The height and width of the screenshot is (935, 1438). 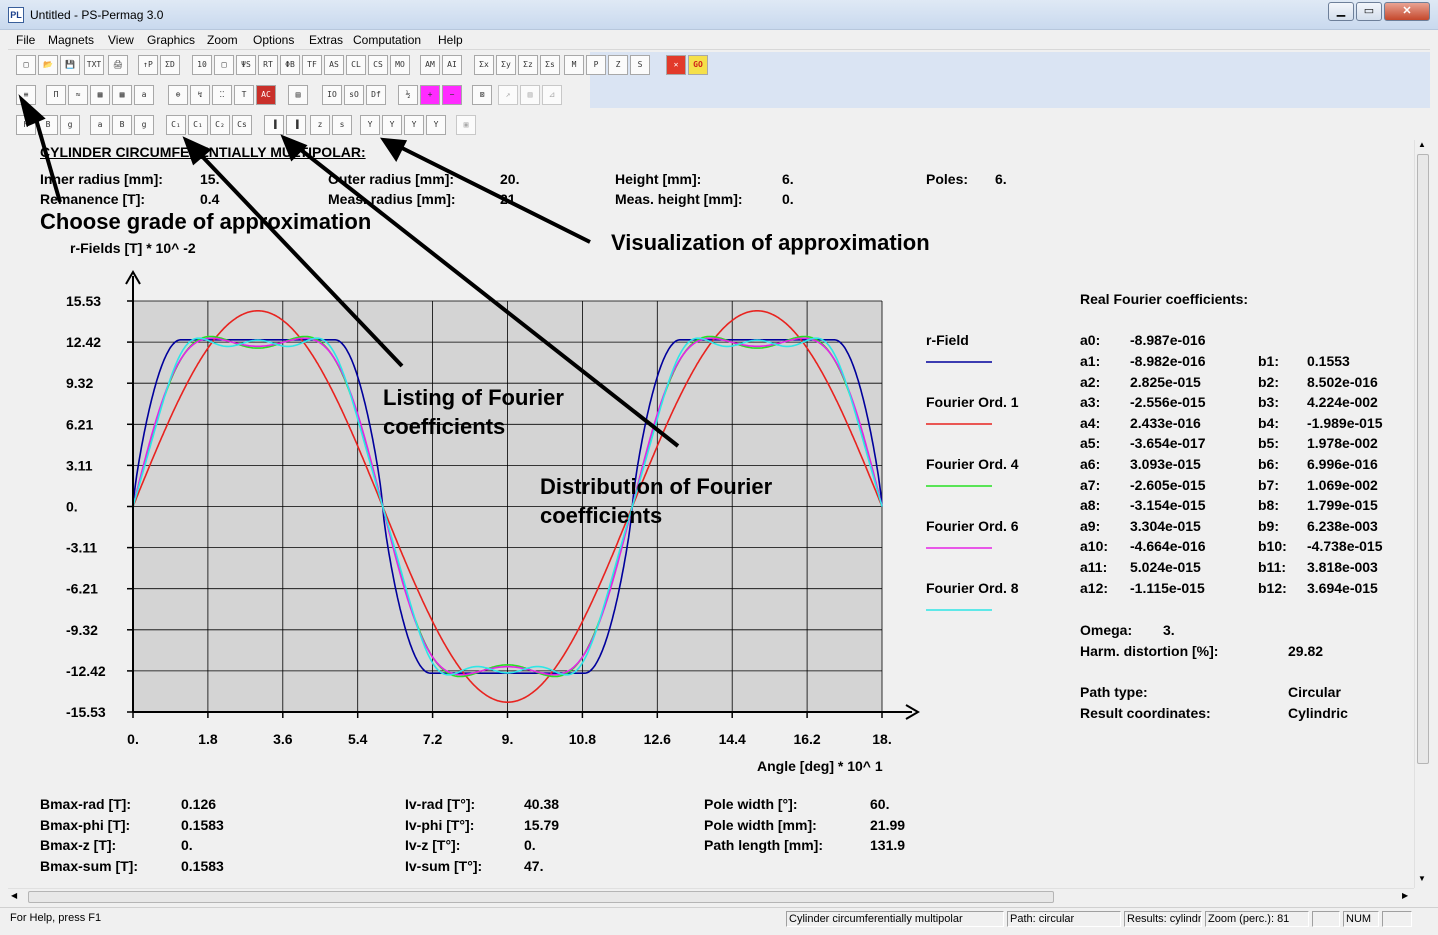 What do you see at coordinates (378, 65) in the screenshot?
I see `toolbar1-button-15: CS` at bounding box center [378, 65].